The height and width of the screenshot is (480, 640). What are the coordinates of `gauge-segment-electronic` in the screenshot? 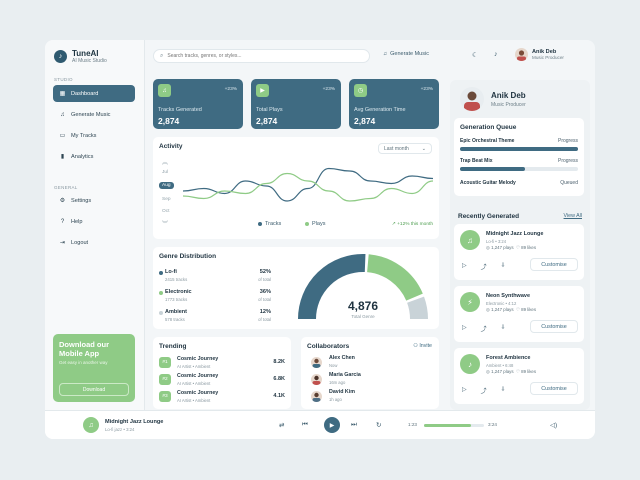 It's located at (394, 278).